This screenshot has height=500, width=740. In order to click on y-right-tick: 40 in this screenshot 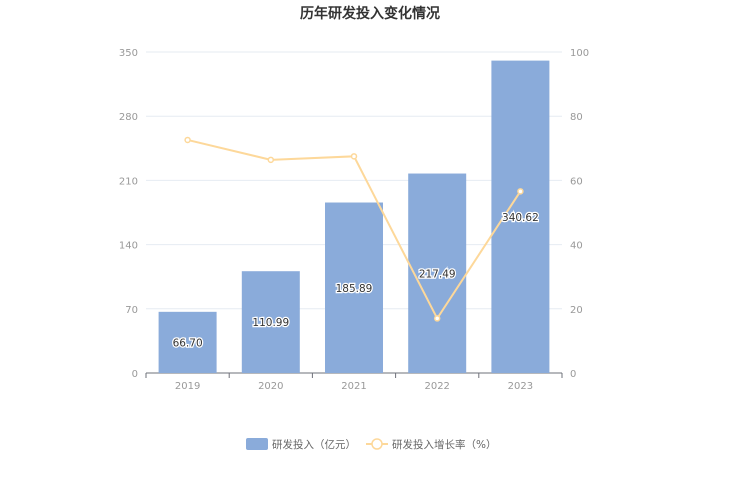, I will do `click(576, 246)`.